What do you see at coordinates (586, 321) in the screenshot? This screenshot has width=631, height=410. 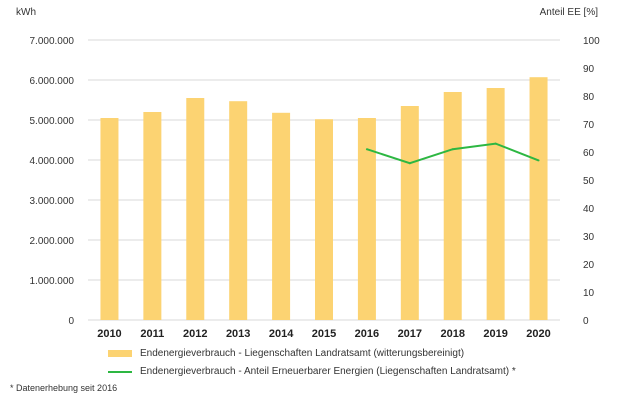 I see `right-tick-label: 0` at bounding box center [586, 321].